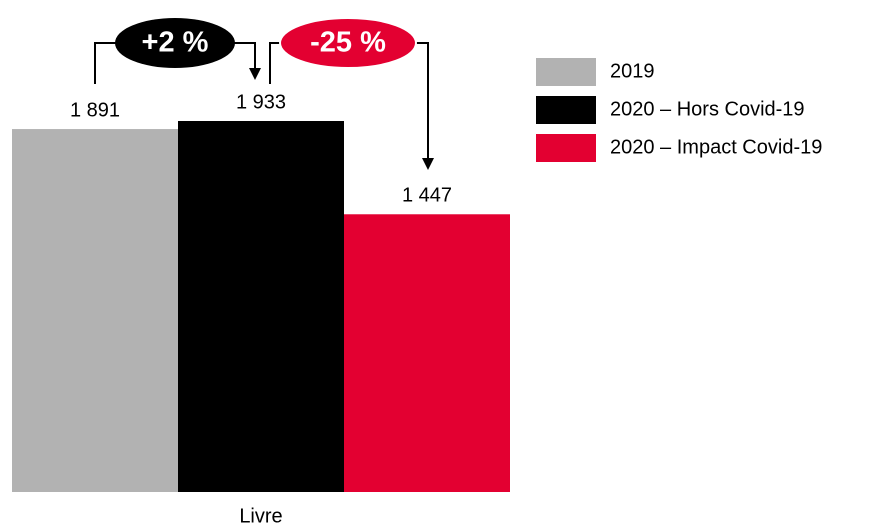 This screenshot has width=895, height=528. I want to click on legend-label: 2020 – Impact Covid-19, so click(716, 147).